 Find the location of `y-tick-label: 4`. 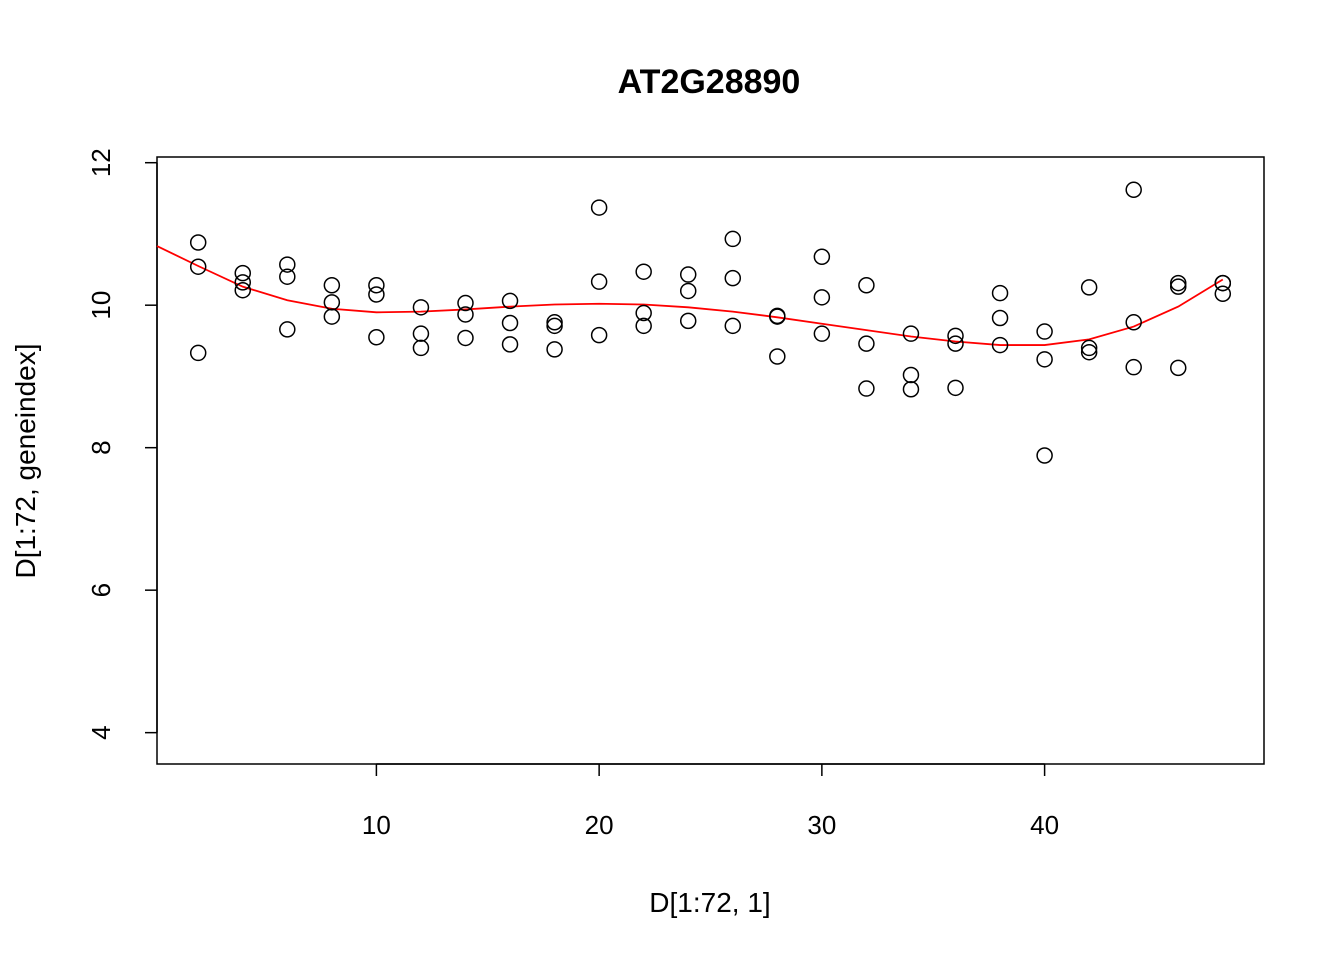

y-tick-label: 4 is located at coordinates (101, 732).